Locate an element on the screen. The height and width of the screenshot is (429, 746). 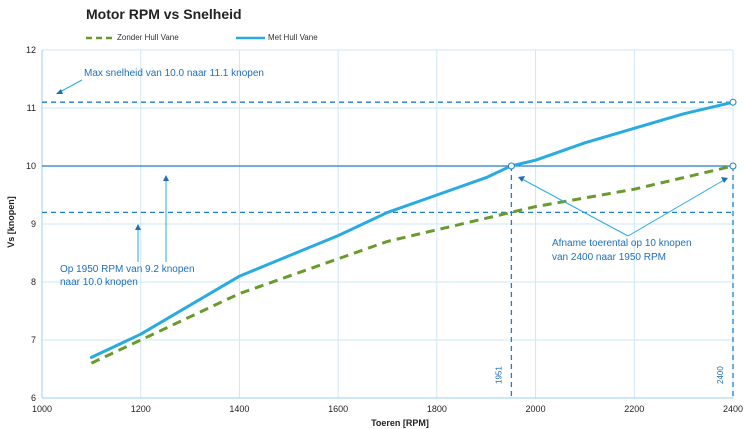
annotation-arrowhead-up-right is located at coordinates (166, 178).